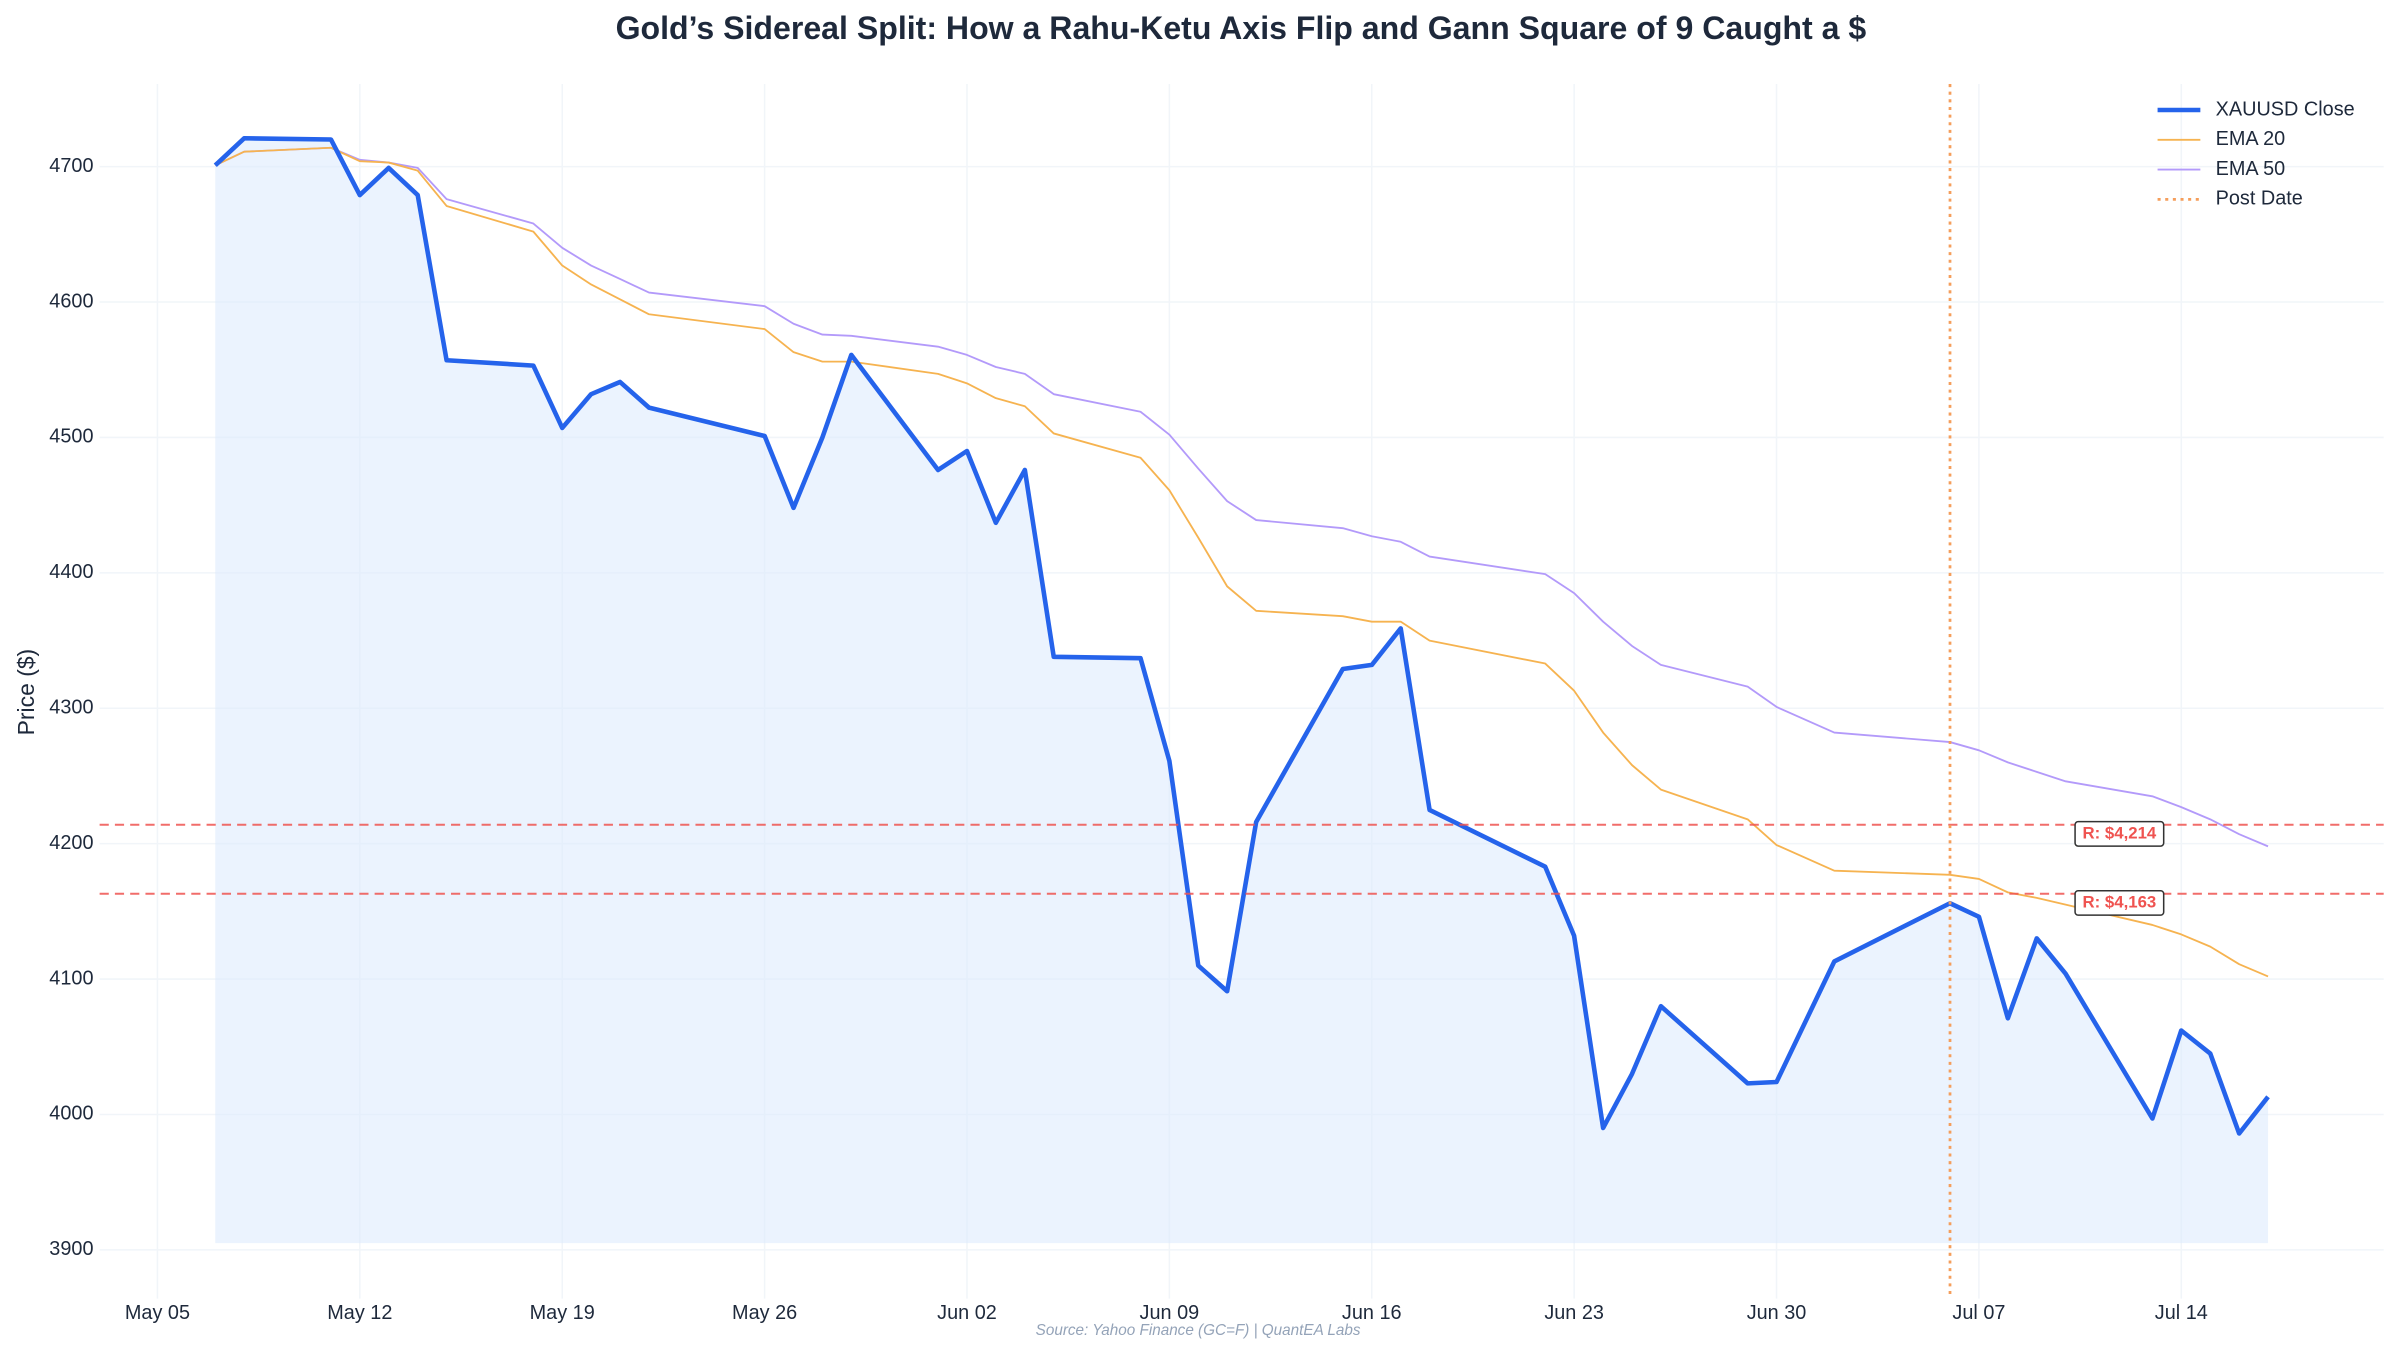 The width and height of the screenshot is (2384, 1346). What do you see at coordinates (1978, 1313) in the screenshot?
I see `x-tick-label: Jul 07` at bounding box center [1978, 1313].